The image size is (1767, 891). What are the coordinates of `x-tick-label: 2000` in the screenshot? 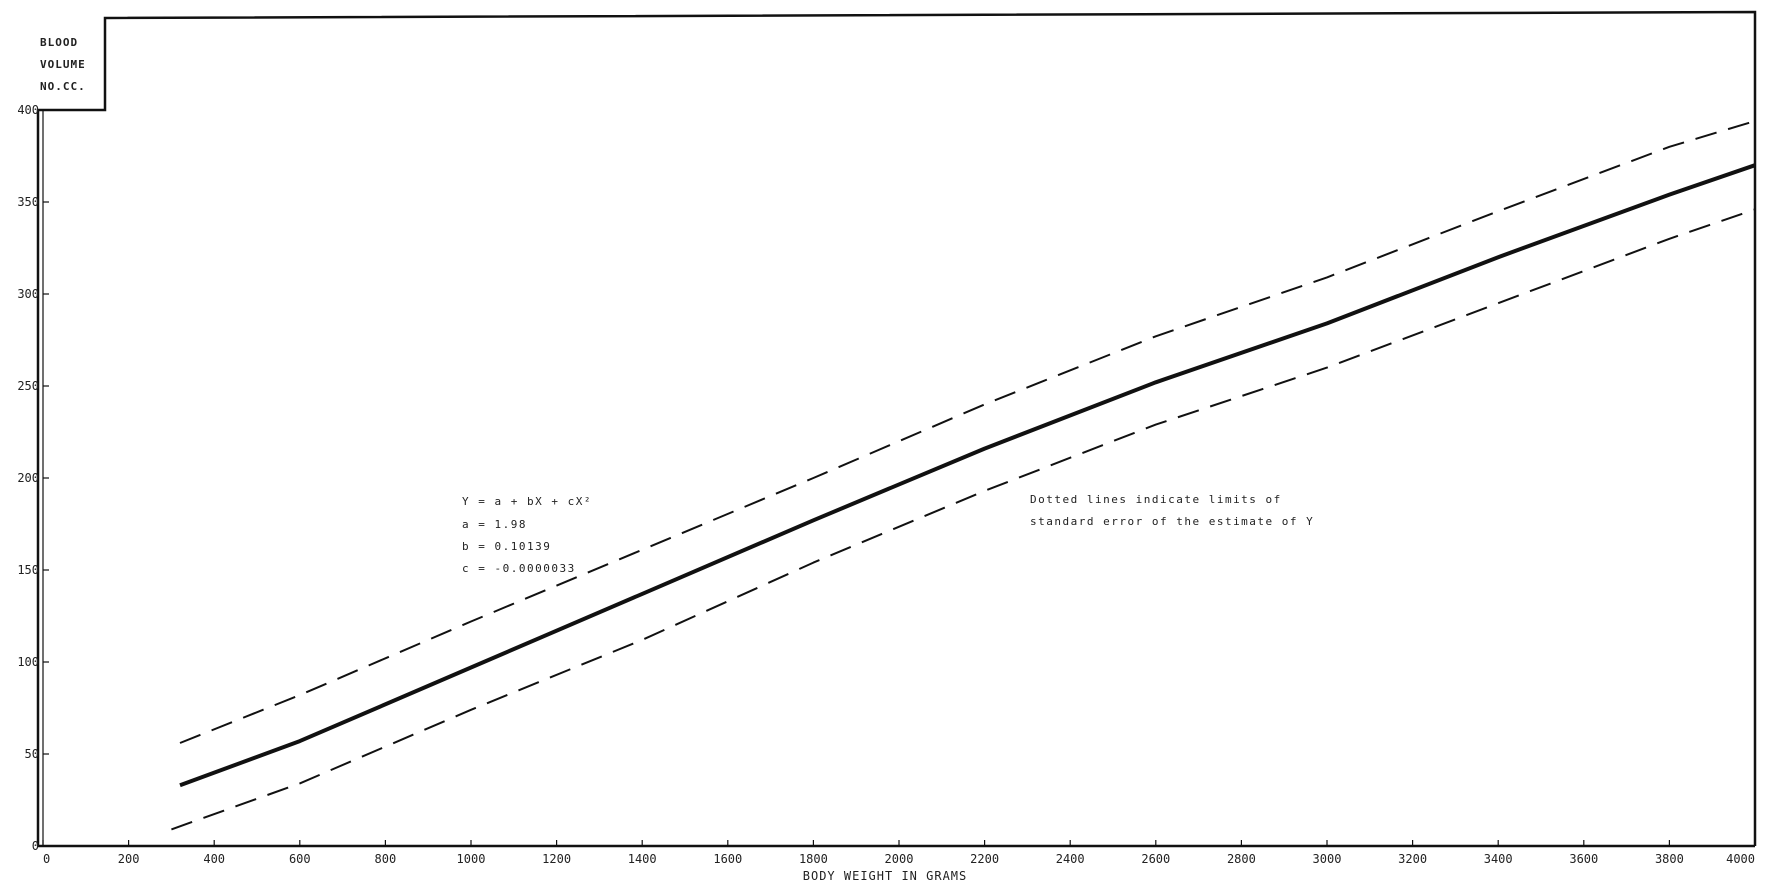 It's located at (899, 859).